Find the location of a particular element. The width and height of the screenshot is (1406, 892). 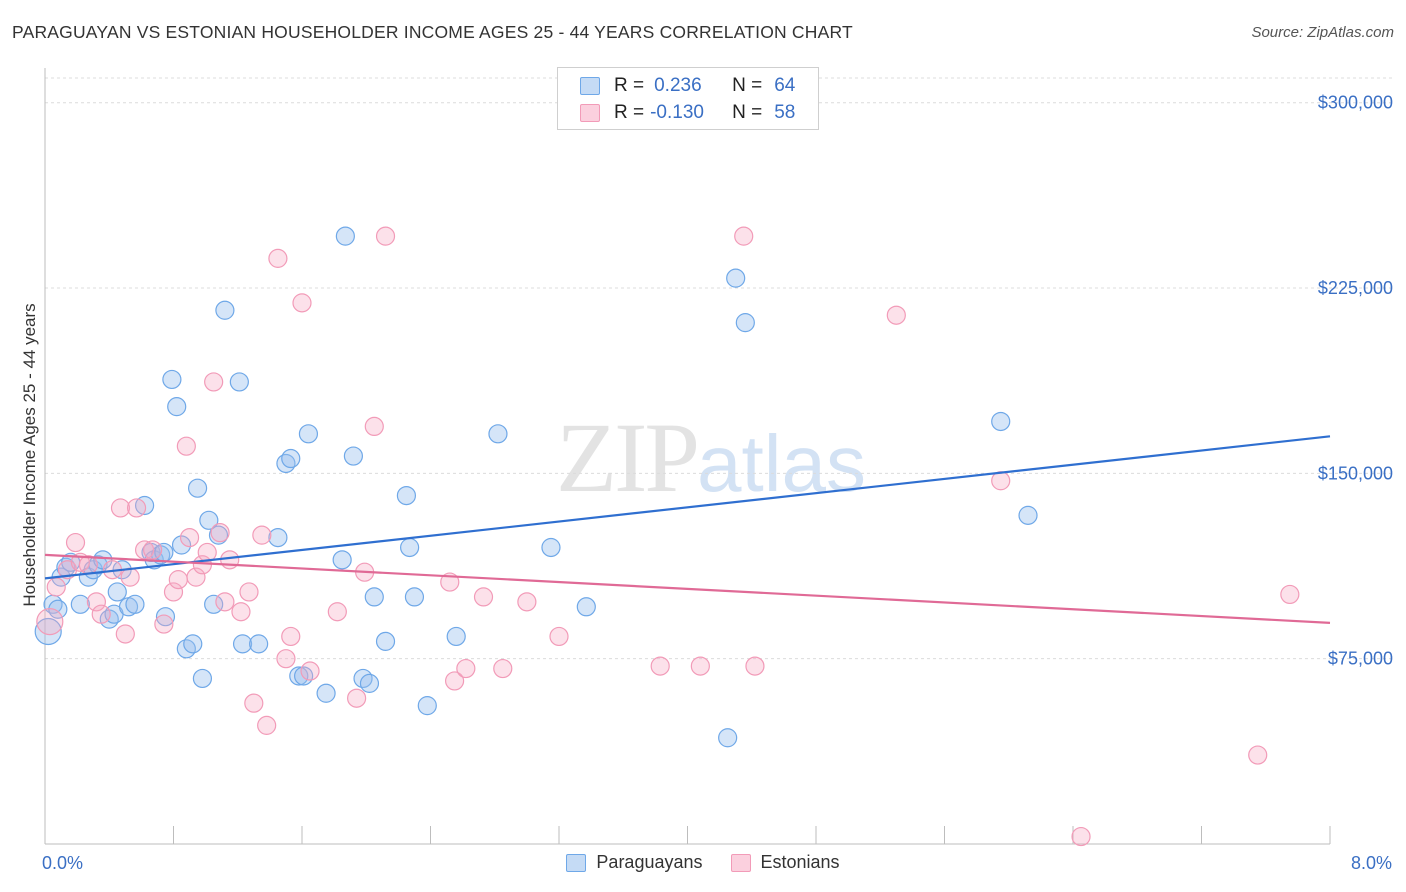

y-tick-label: $225,000 is located at coordinates (1355, 288).